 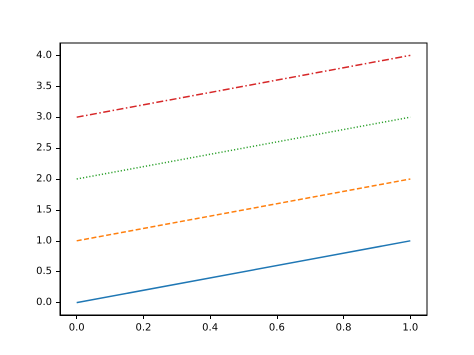 What do you see at coordinates (44, 240) in the screenshot?
I see `y-tick-label: 1.0` at bounding box center [44, 240].